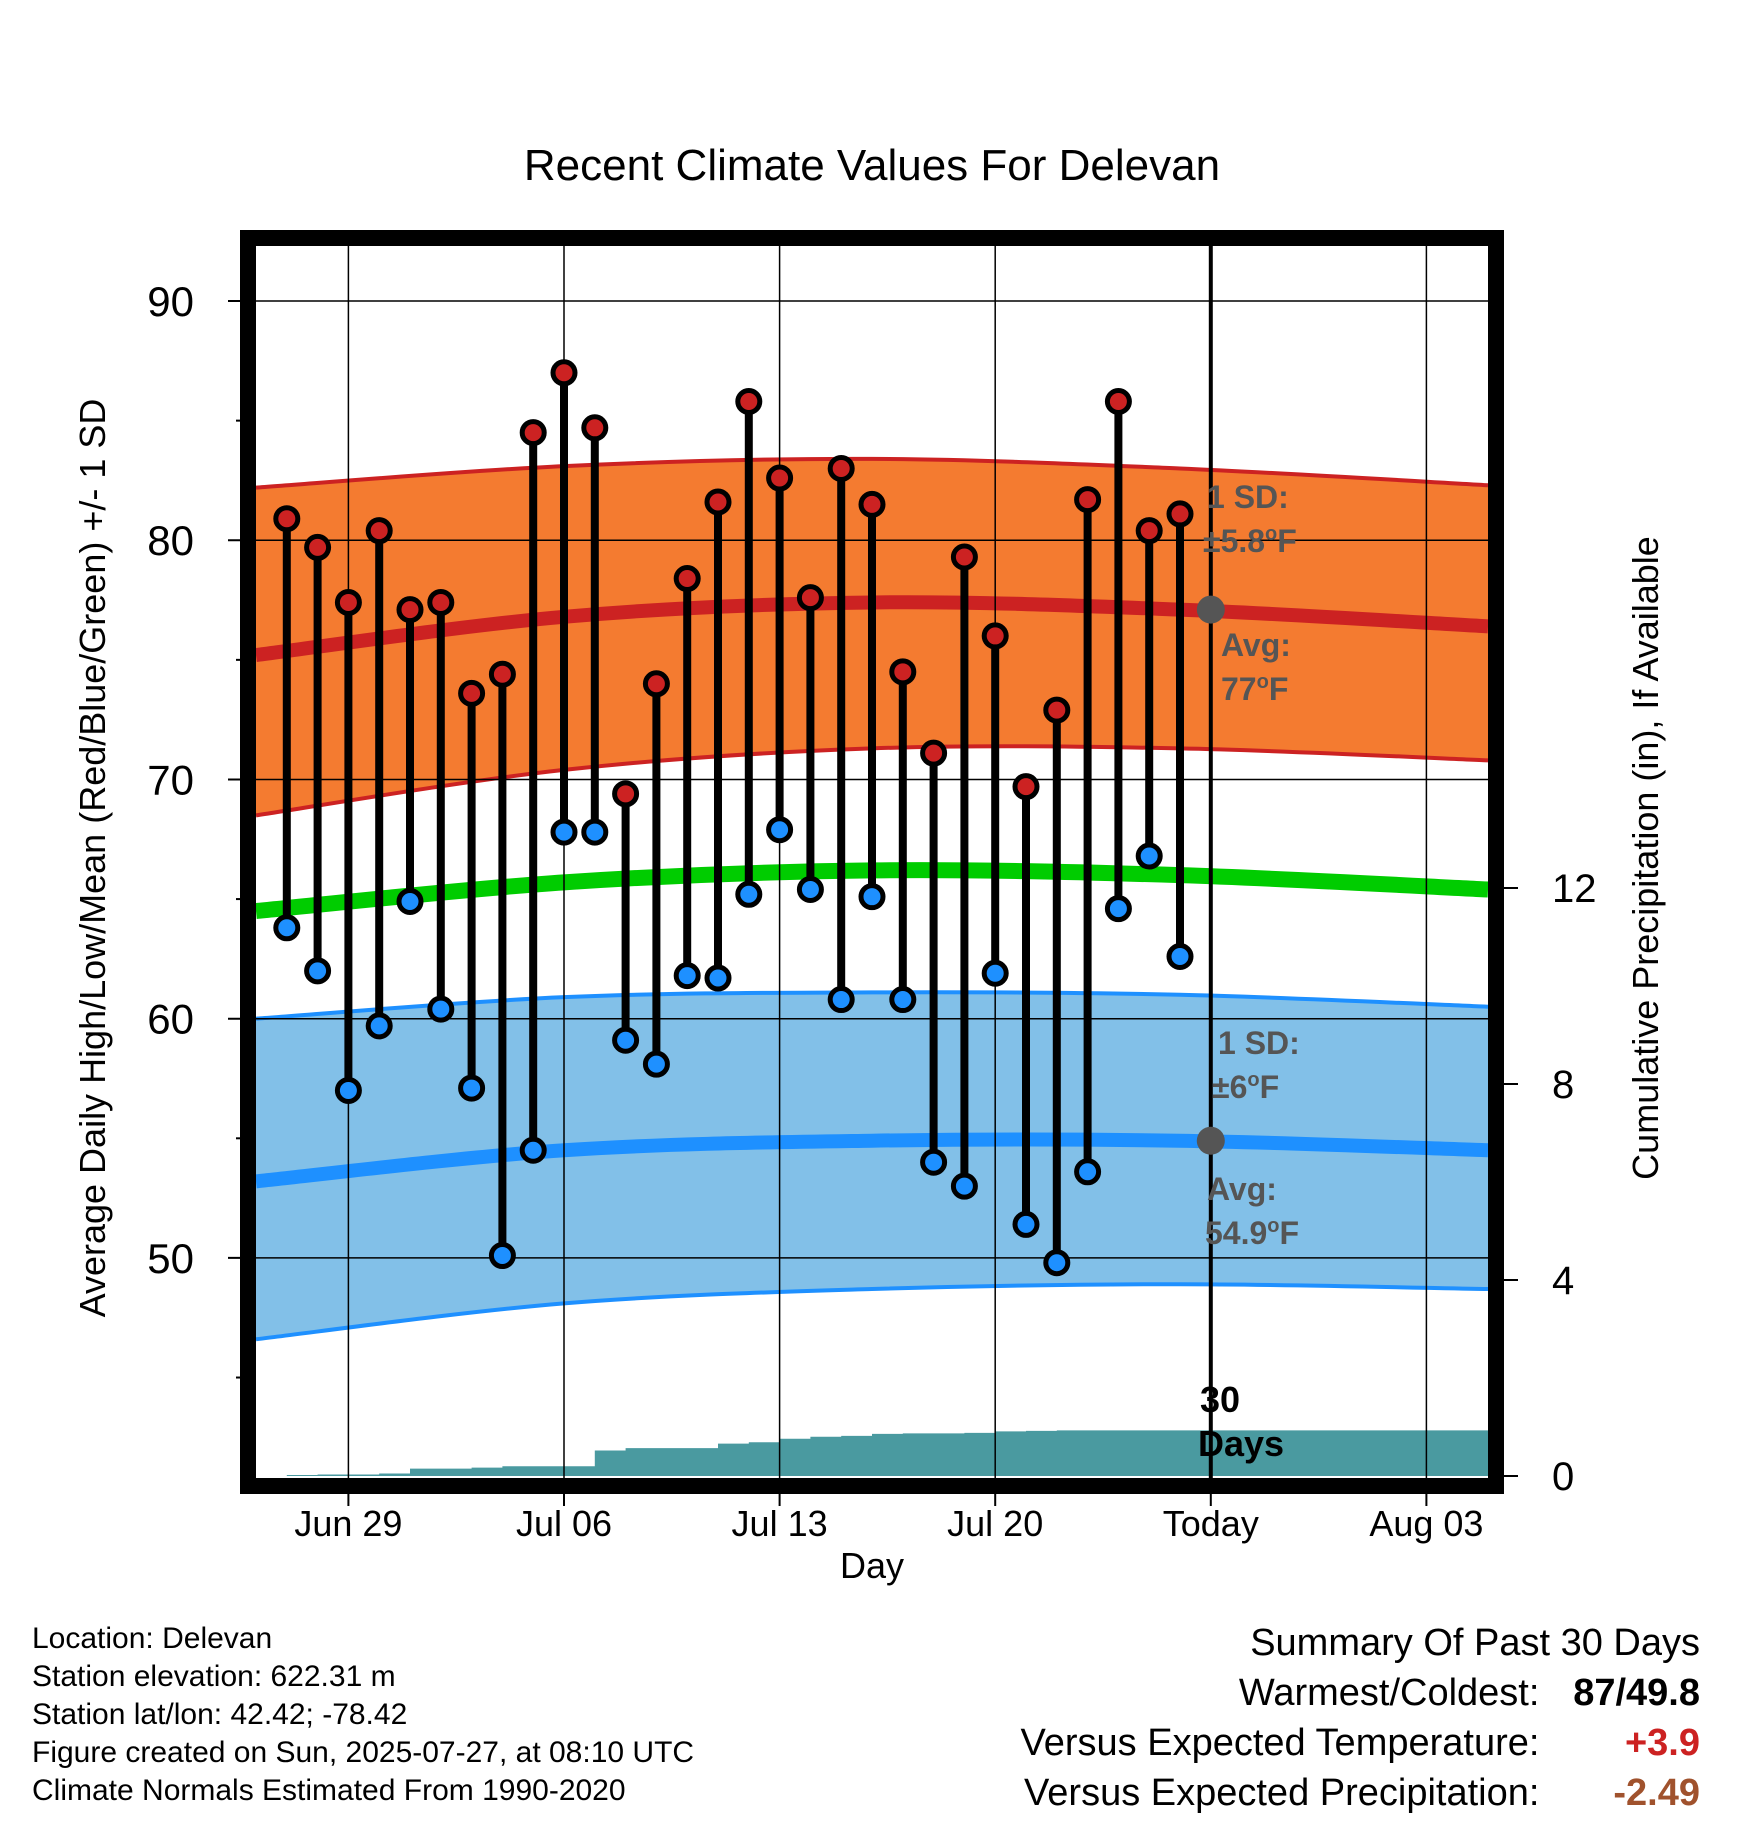 The height and width of the screenshot is (1828, 1748). Describe the element at coordinates (780, 1523) in the screenshot. I see `x-tick-label: Jul 13` at that location.